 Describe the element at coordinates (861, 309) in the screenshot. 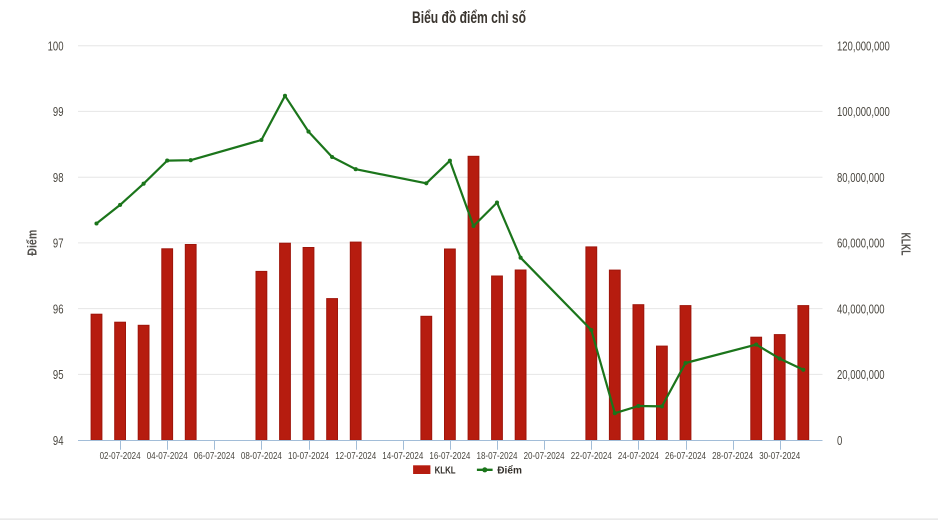

I see `svg-text: 40,000,000` at that location.